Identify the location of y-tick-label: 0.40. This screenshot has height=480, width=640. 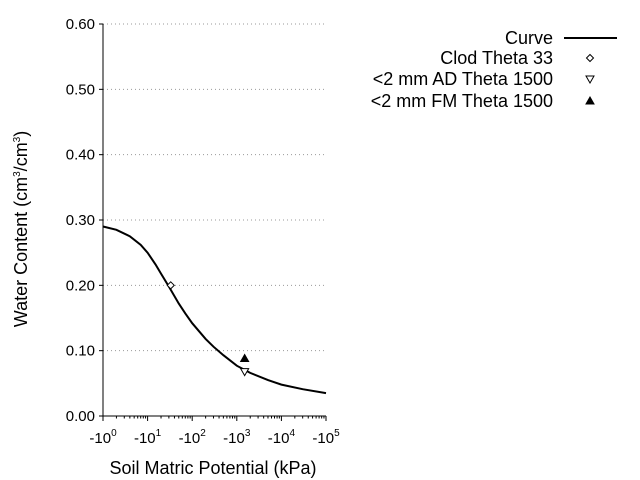
(80, 155).